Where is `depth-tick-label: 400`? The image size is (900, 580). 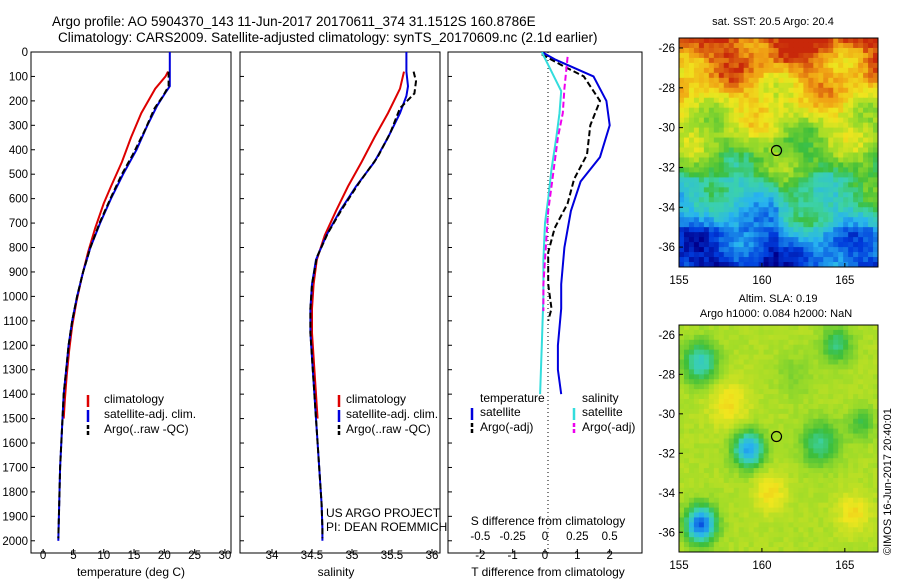 depth-tick-label: 400 is located at coordinates (18, 151).